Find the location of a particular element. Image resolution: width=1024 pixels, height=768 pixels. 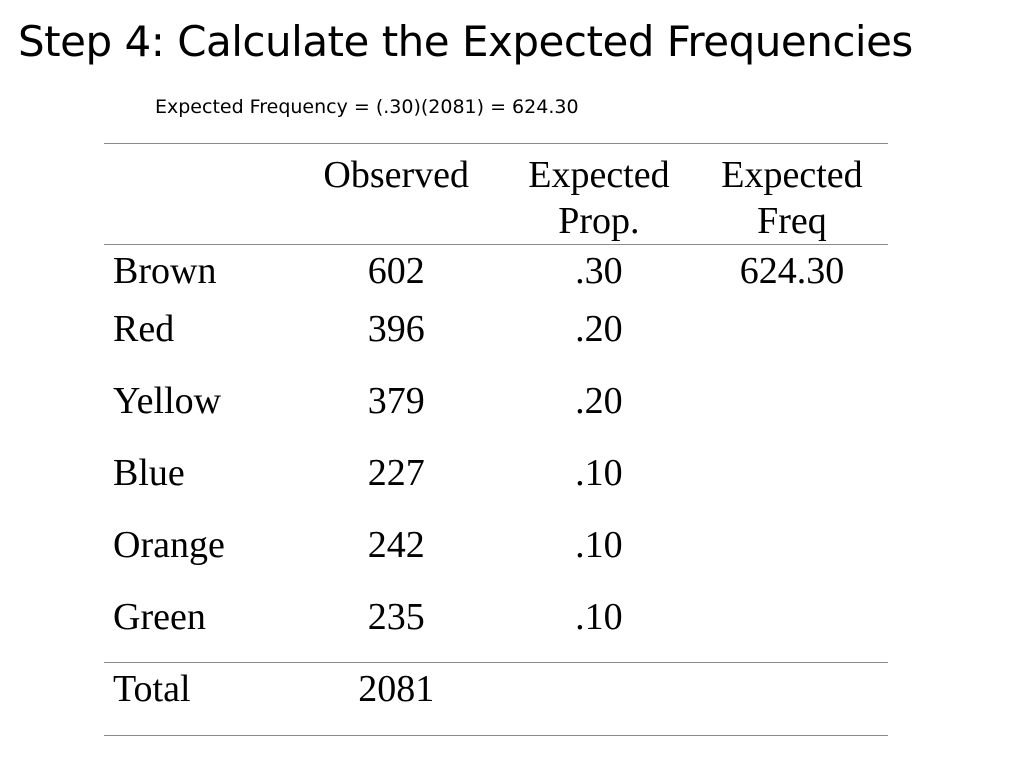

header-expected-freq-line2: Freq is located at coordinates (792, 221).